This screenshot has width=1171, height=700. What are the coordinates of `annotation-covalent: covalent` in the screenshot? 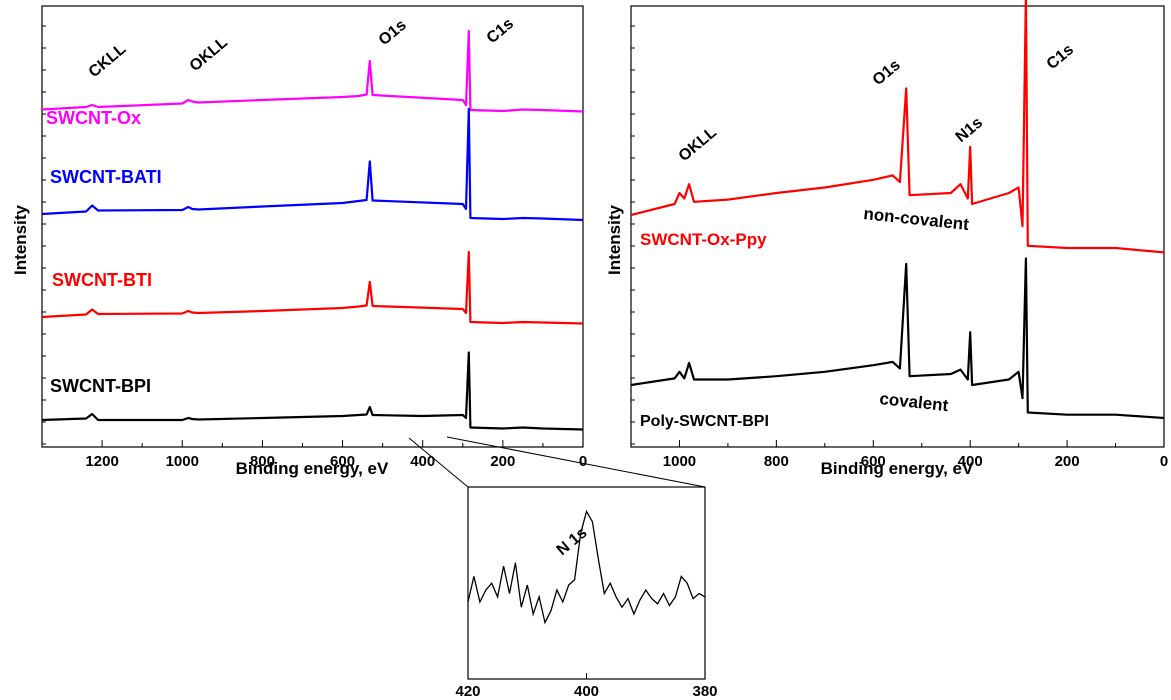 It's located at (914, 402).